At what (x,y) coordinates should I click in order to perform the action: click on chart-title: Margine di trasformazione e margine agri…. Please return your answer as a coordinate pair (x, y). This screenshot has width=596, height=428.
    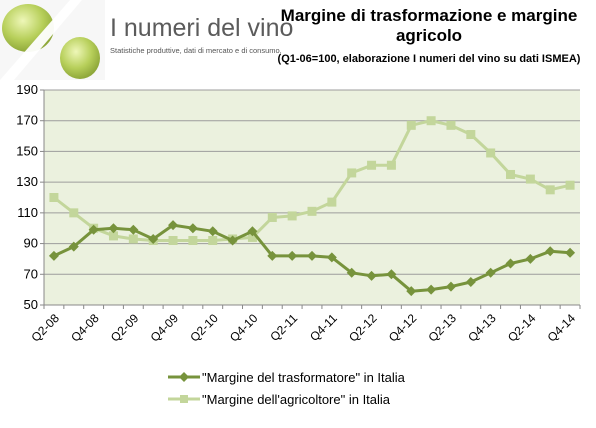
    Looking at the image, I should click on (429, 25).